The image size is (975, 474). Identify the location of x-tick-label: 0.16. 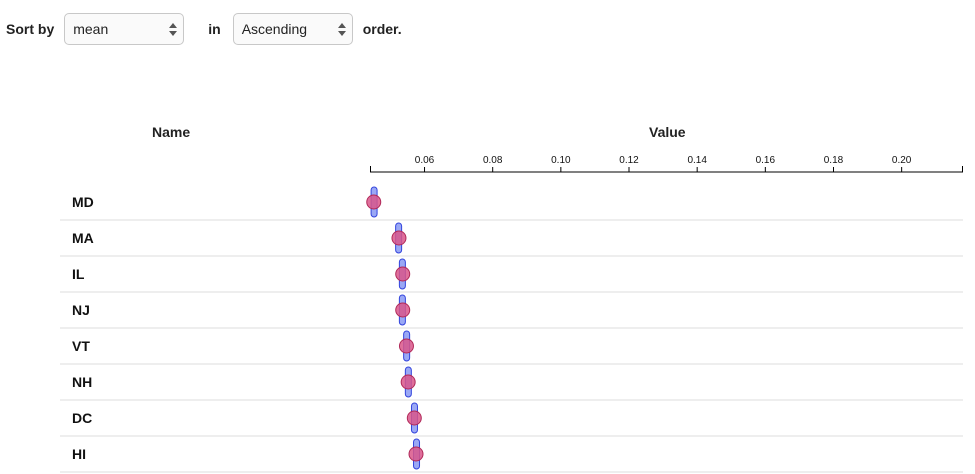
(766, 160).